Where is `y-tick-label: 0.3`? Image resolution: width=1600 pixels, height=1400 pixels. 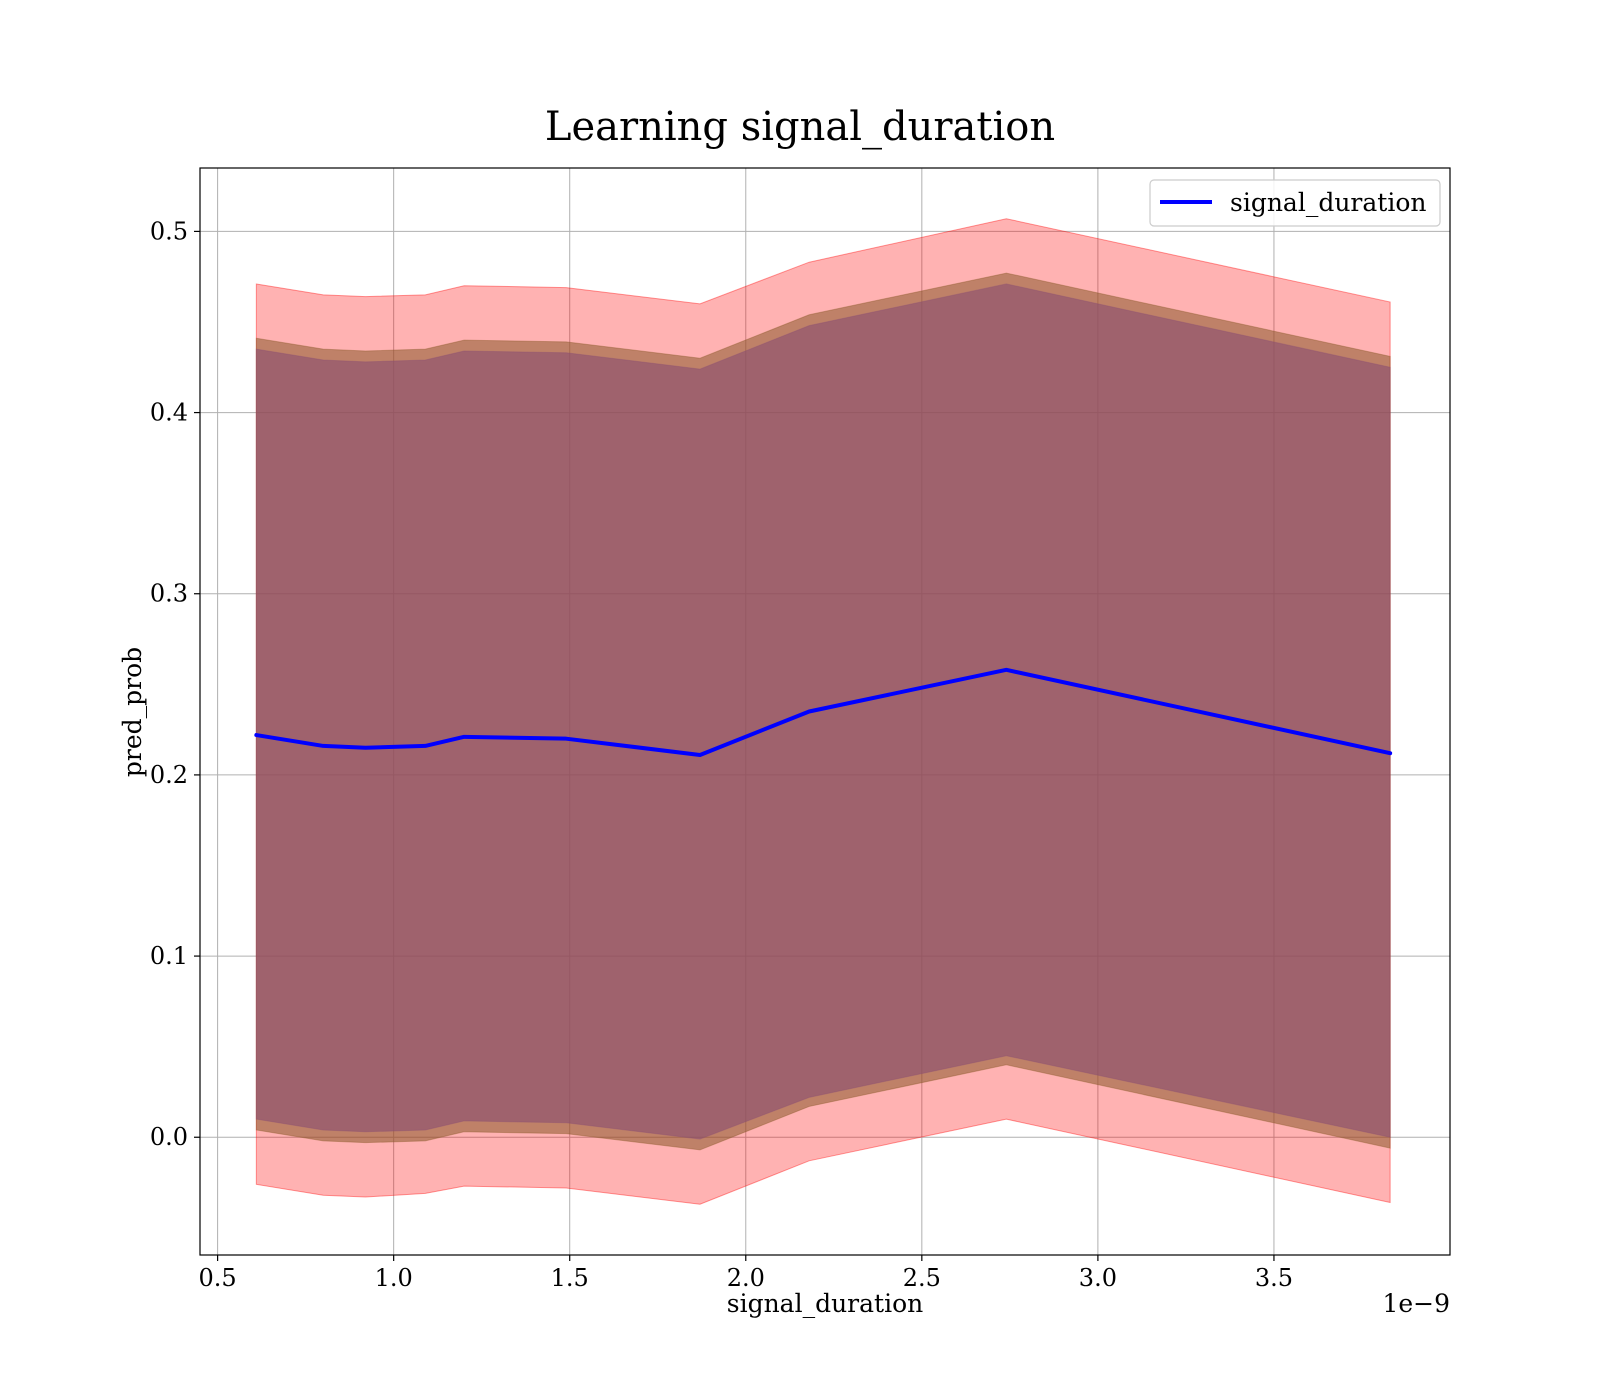
y-tick-label: 0.3 is located at coordinates (169, 594).